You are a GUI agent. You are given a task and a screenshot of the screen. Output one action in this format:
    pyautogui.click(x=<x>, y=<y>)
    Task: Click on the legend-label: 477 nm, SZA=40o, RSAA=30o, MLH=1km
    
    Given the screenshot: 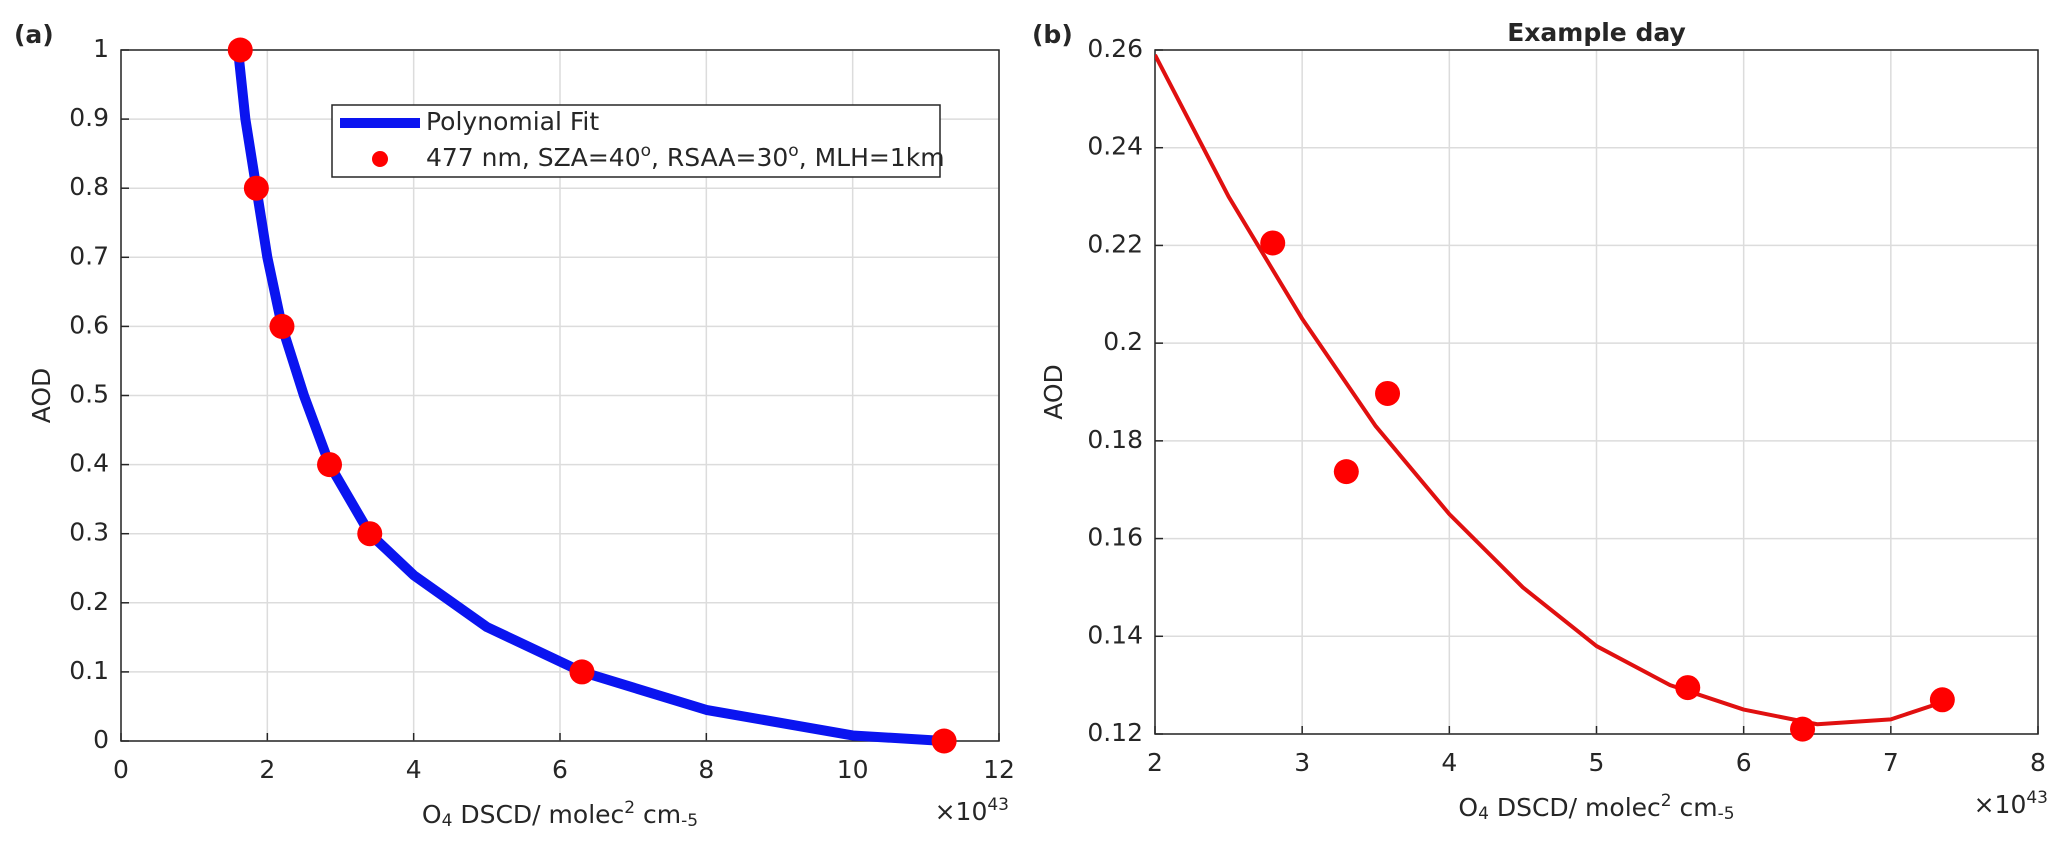 What is the action you would take?
    pyautogui.click(x=685, y=156)
    